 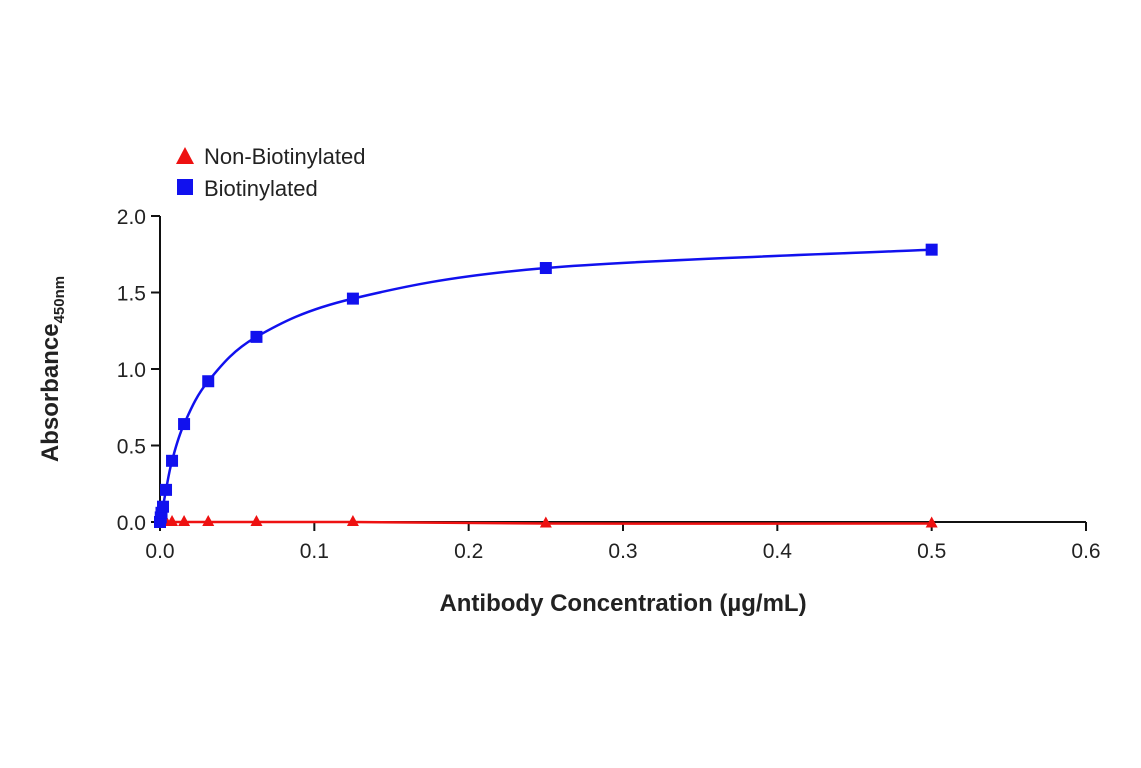 I want to click on legend-label-non-biotinylated: Non-Biotinylated, so click(x=284, y=156).